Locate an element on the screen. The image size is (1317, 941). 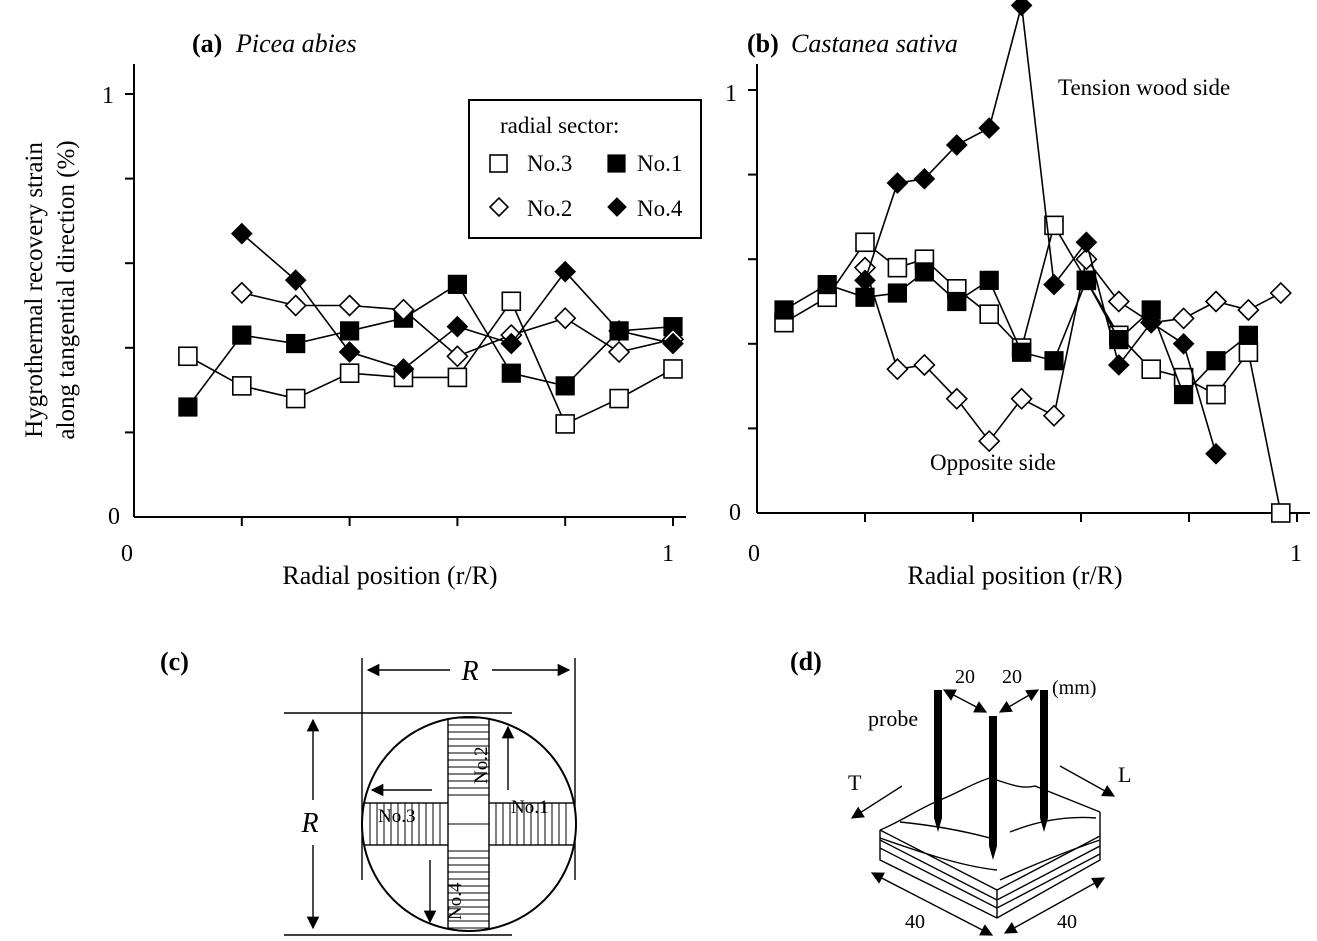
diagram-c-tag: (c) is located at coordinates (174, 661).